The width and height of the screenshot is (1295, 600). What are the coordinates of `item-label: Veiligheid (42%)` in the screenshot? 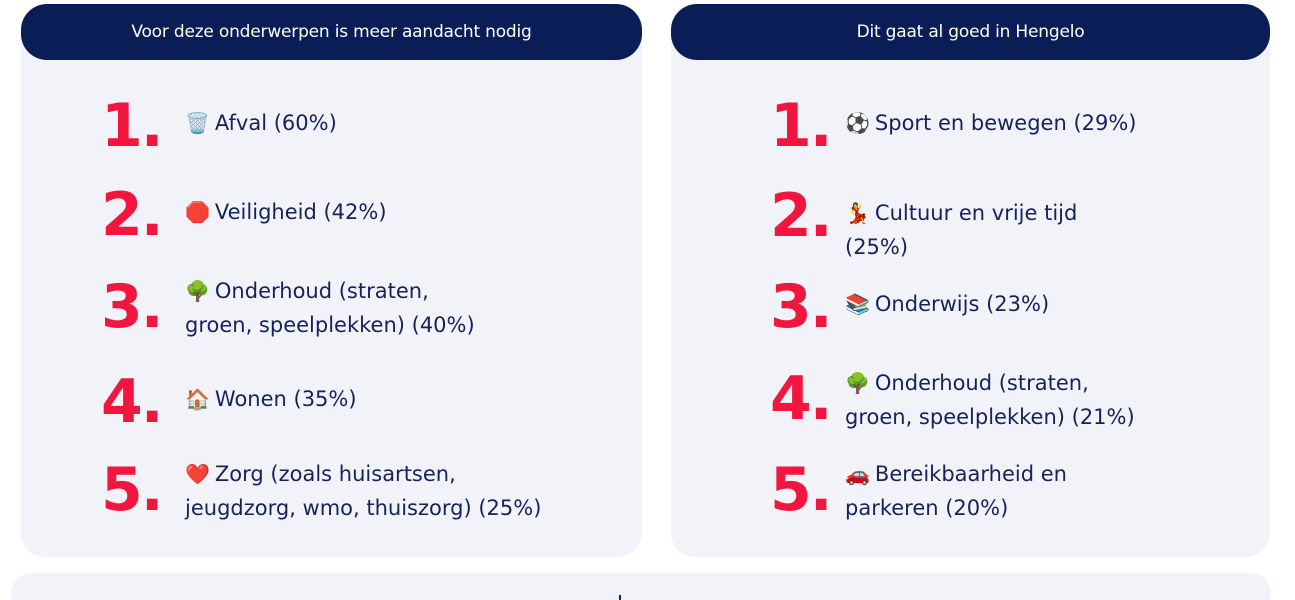 It's located at (300, 212).